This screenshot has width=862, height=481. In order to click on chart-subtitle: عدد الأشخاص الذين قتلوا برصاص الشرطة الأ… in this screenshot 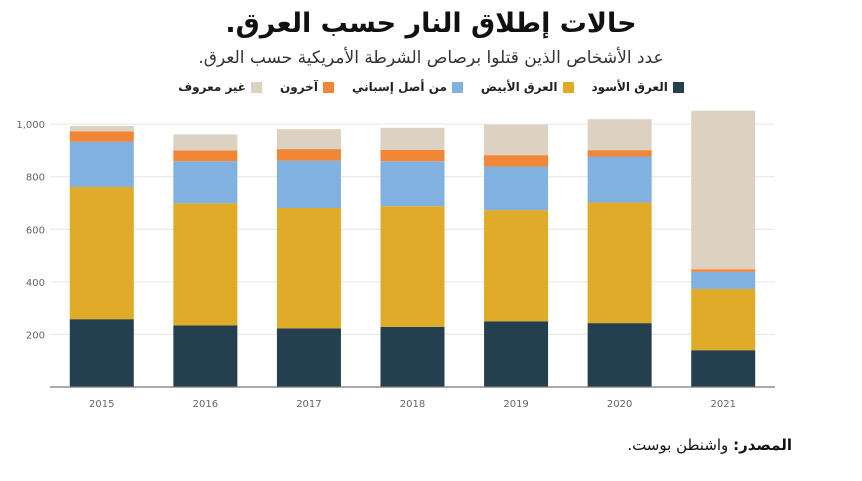, I will do `click(431, 58)`.